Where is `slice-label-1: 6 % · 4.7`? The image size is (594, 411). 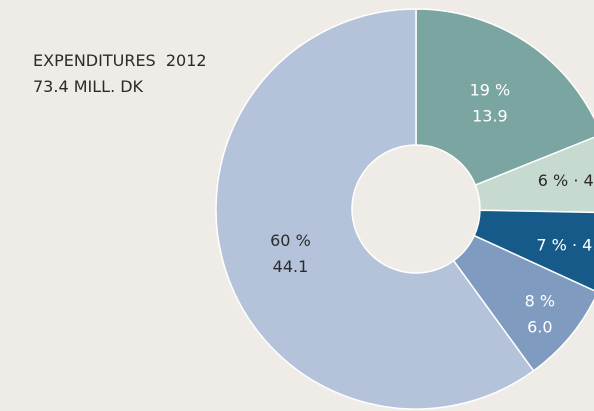 slice-label-1: 6 % · 4.7 is located at coordinates (566, 180).